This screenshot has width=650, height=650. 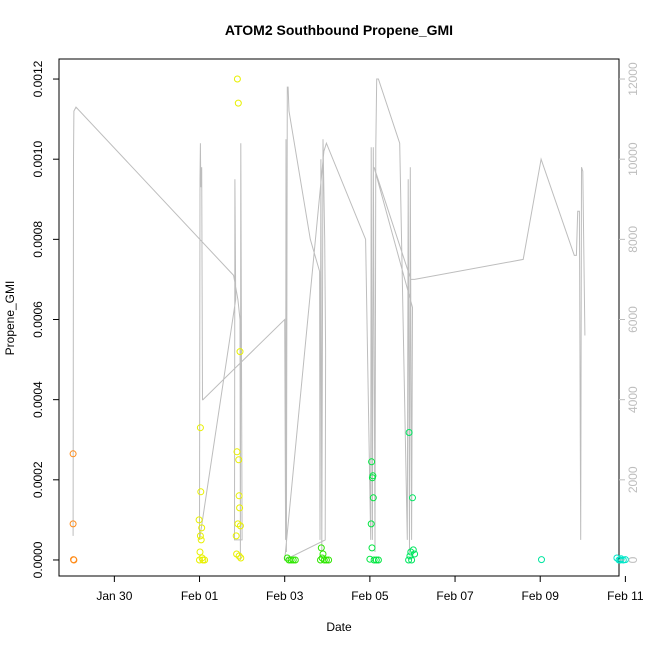 What do you see at coordinates (633, 159) in the screenshot?
I see `y2-tick-label: 10000` at bounding box center [633, 159].